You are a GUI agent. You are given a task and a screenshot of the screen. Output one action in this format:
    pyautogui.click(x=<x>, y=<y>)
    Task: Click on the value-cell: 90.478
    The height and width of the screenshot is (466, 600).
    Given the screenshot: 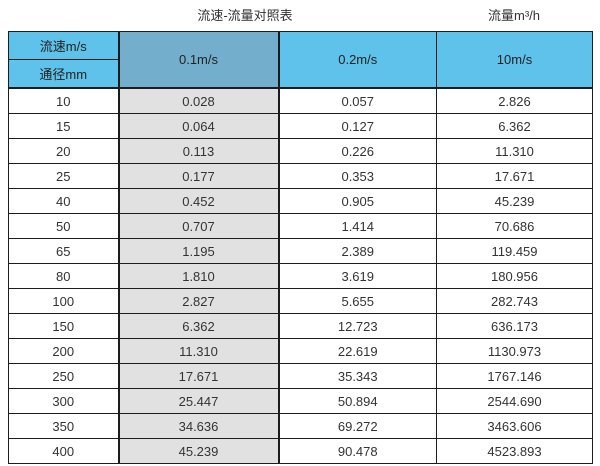 What is the action you would take?
    pyautogui.click(x=357, y=451)
    